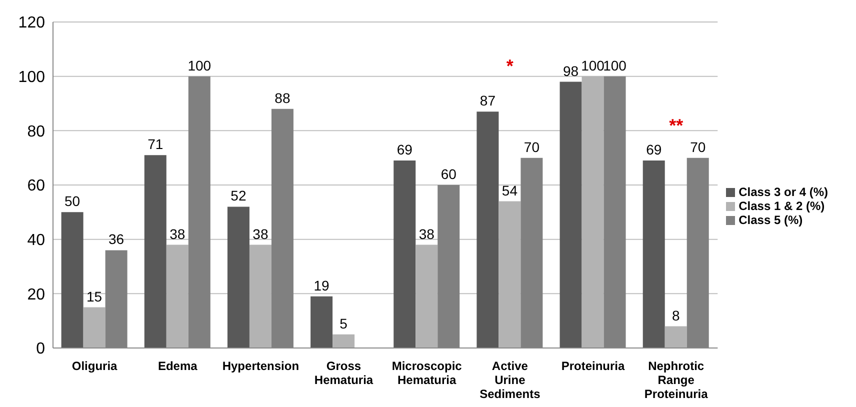 The width and height of the screenshot is (856, 407). What do you see at coordinates (781, 205) in the screenshot?
I see `legend-label: Class 1 & 2 (%)` at bounding box center [781, 205].